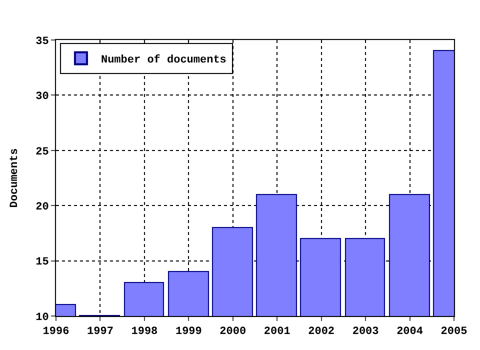 This screenshot has height=350, width=480. Describe the element at coordinates (100, 332) in the screenshot. I see `x-tick-label: 1997` at that location.